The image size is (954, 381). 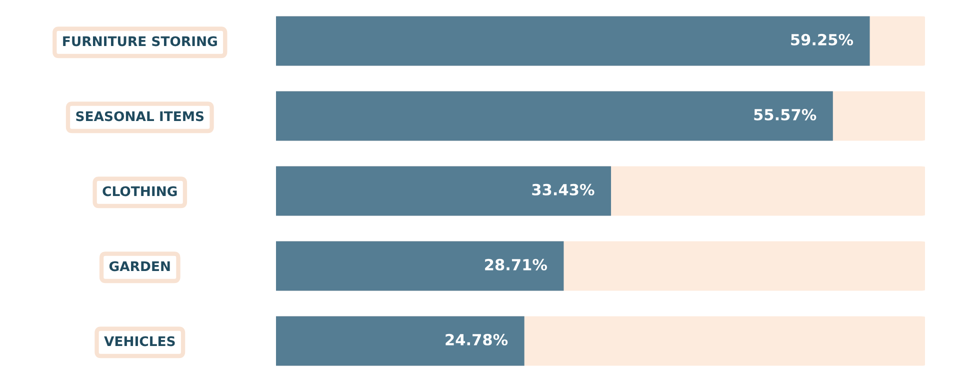 I want to click on data-label: 59.25%, so click(x=822, y=40).